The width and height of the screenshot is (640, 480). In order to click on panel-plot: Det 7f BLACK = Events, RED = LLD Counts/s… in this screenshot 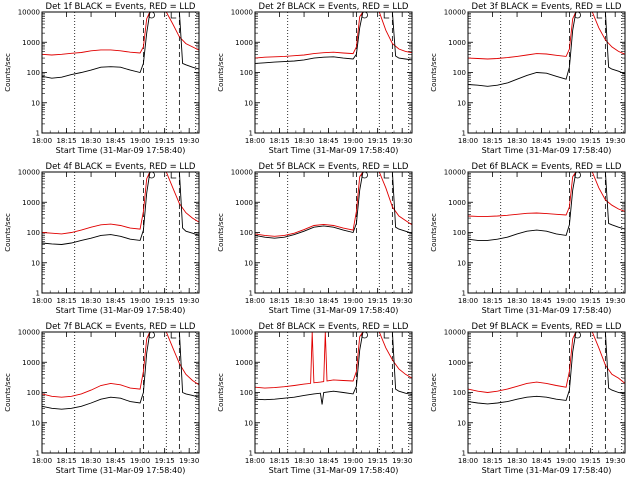, I will do `click(102, 398)`.